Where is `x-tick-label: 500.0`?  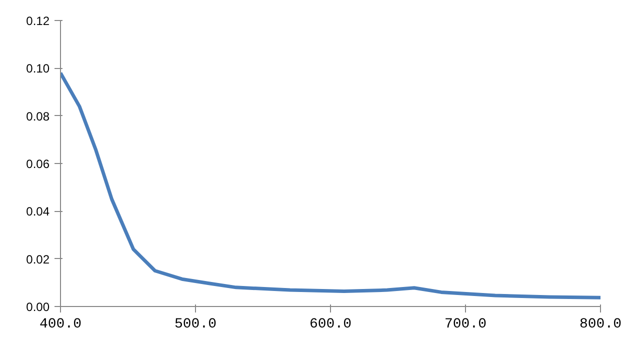 x-tick-label: 500.0 is located at coordinates (195, 324).